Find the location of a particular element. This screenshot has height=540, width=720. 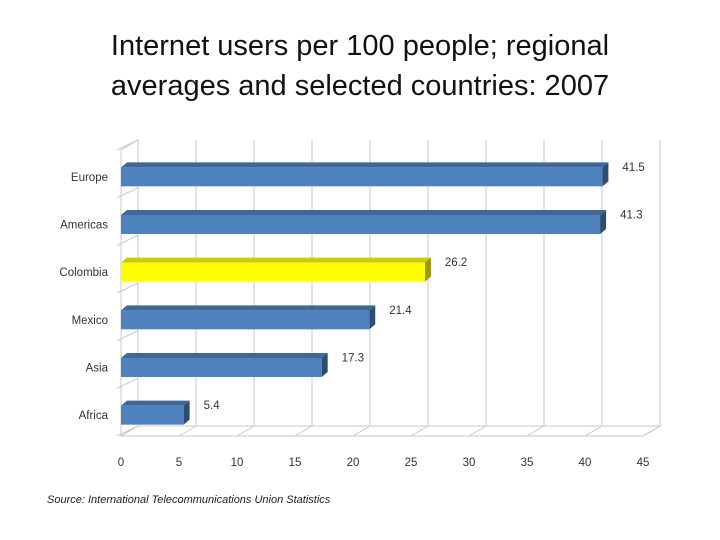

bar-top-americas is located at coordinates (364, 212).